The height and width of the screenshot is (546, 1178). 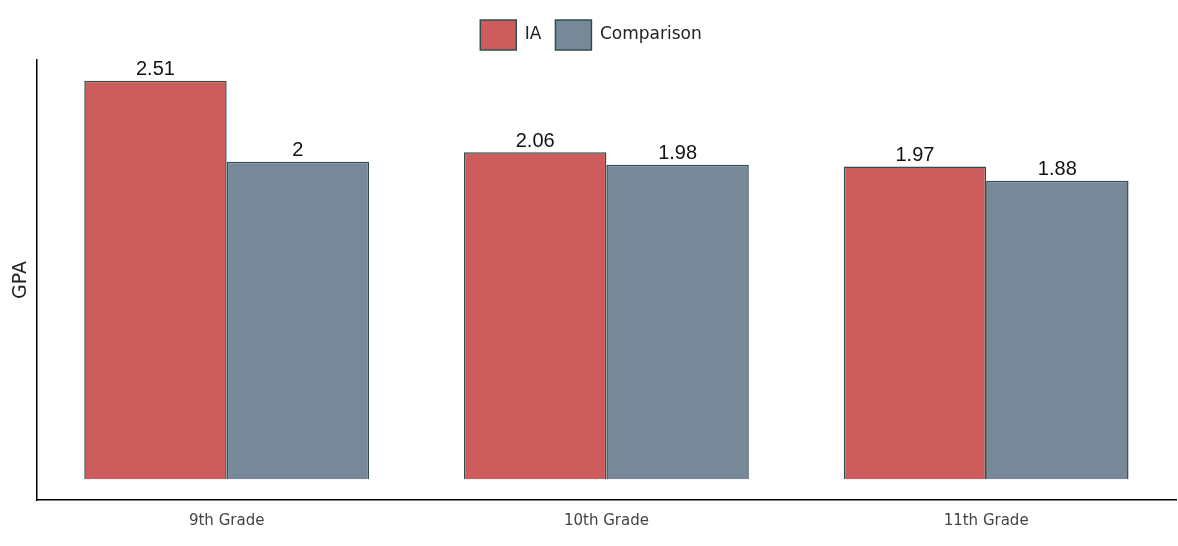 What do you see at coordinates (155, 68) in the screenshot?
I see `data-label: 2.51` at bounding box center [155, 68].